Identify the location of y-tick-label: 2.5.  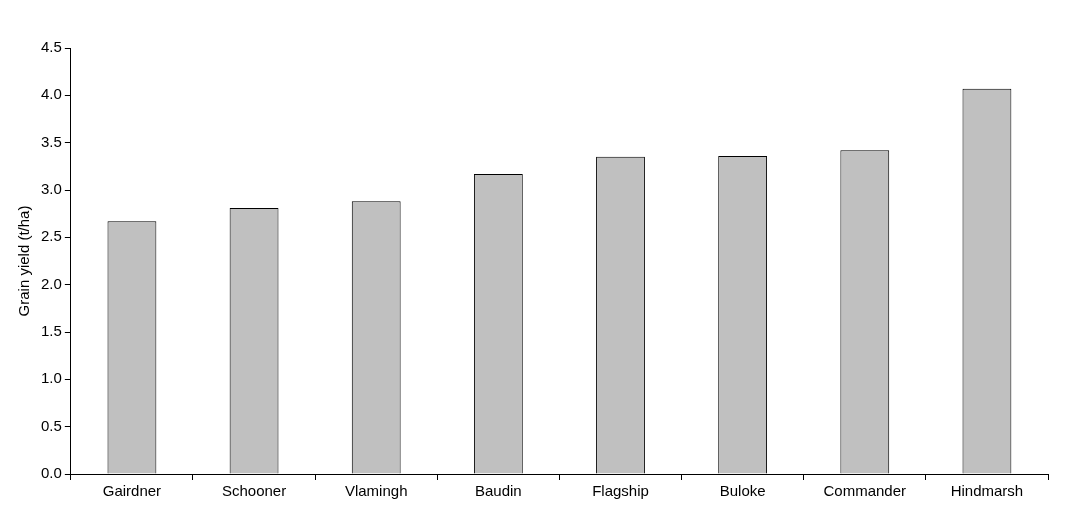
(51, 236).